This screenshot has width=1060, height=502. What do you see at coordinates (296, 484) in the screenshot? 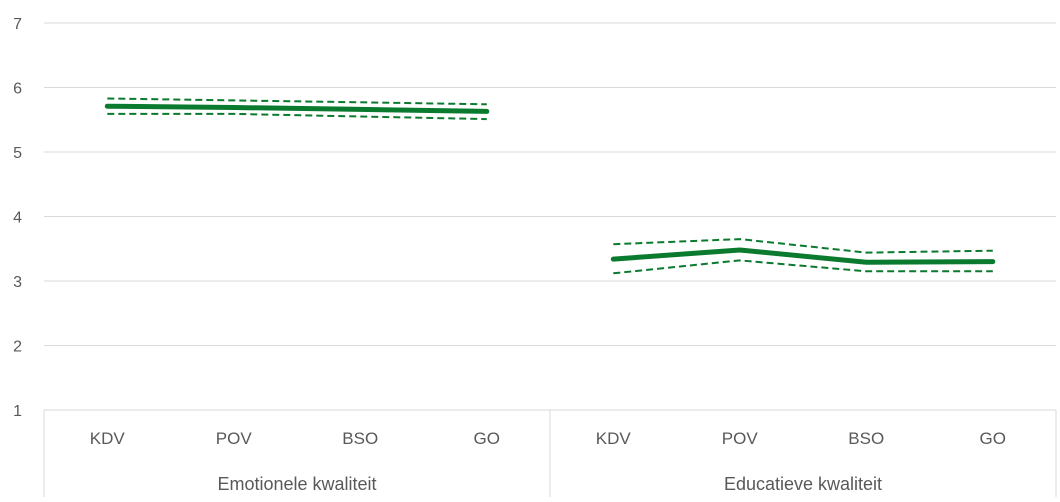
I see `group-label: Emotionele kwaliteit` at bounding box center [296, 484].